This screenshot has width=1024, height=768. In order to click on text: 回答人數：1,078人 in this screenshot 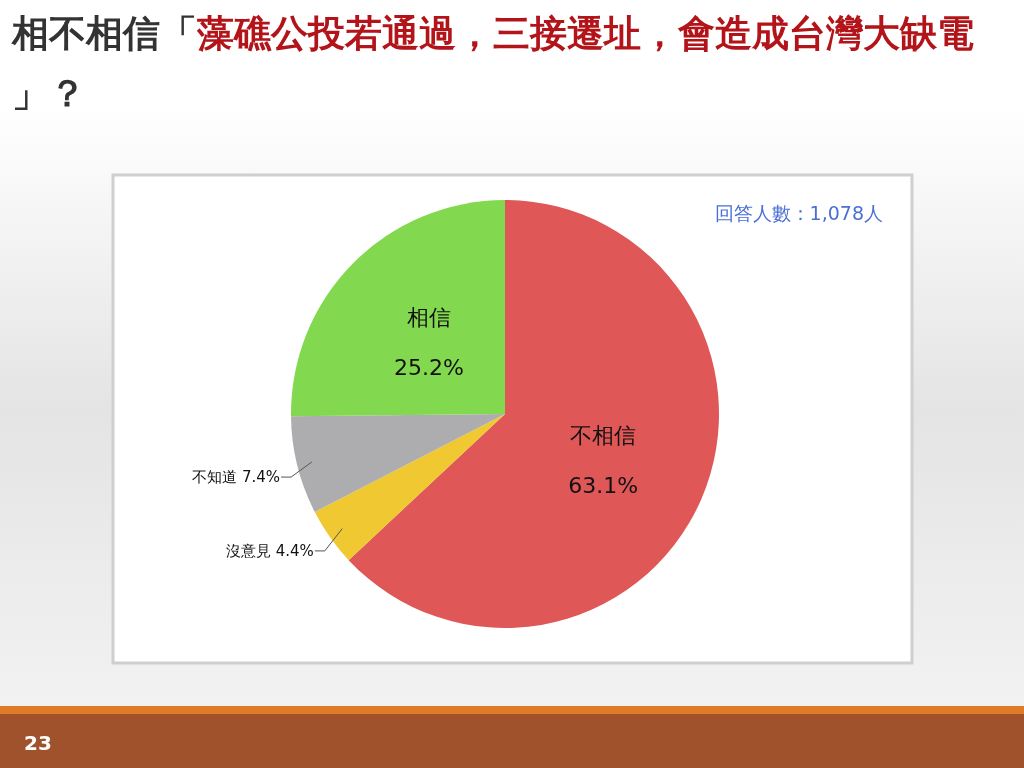, I will do `click(798, 213)`.